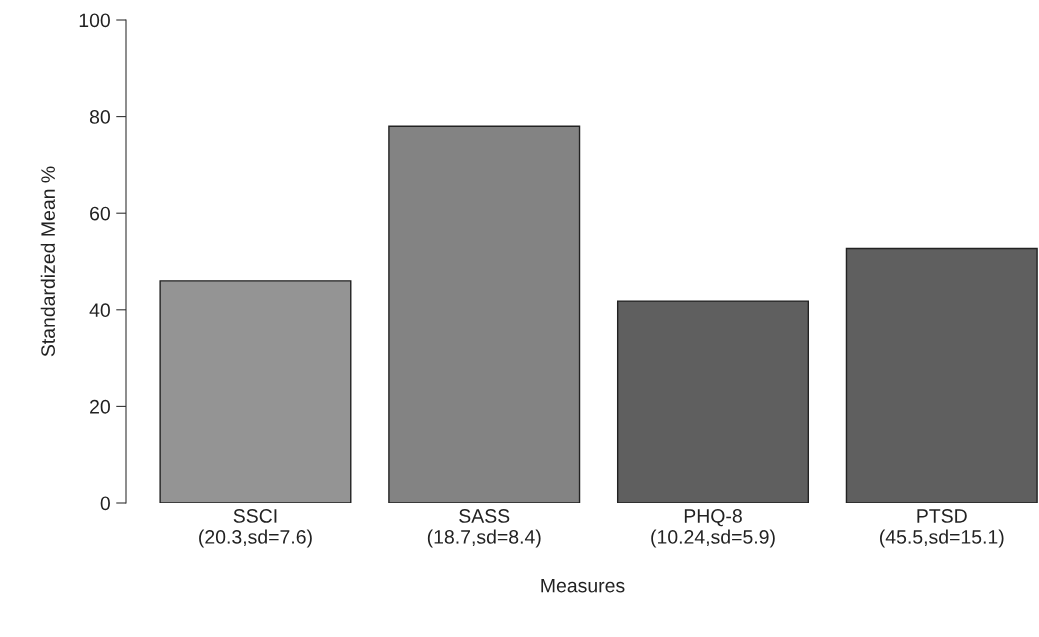 This screenshot has height=637, width=1039. What do you see at coordinates (47, 261) in the screenshot?
I see `y-axis-title: Standardized Mean %` at bounding box center [47, 261].